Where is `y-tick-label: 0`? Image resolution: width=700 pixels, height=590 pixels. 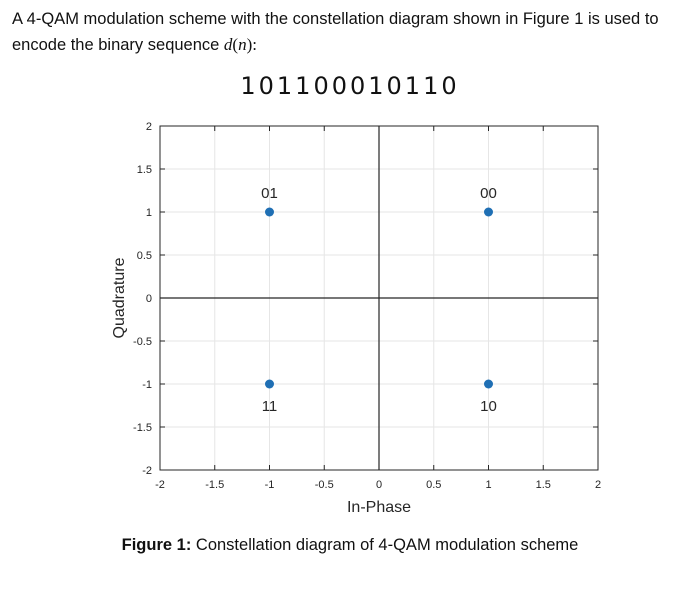
y-tick-label: 0 is located at coordinates (149, 299).